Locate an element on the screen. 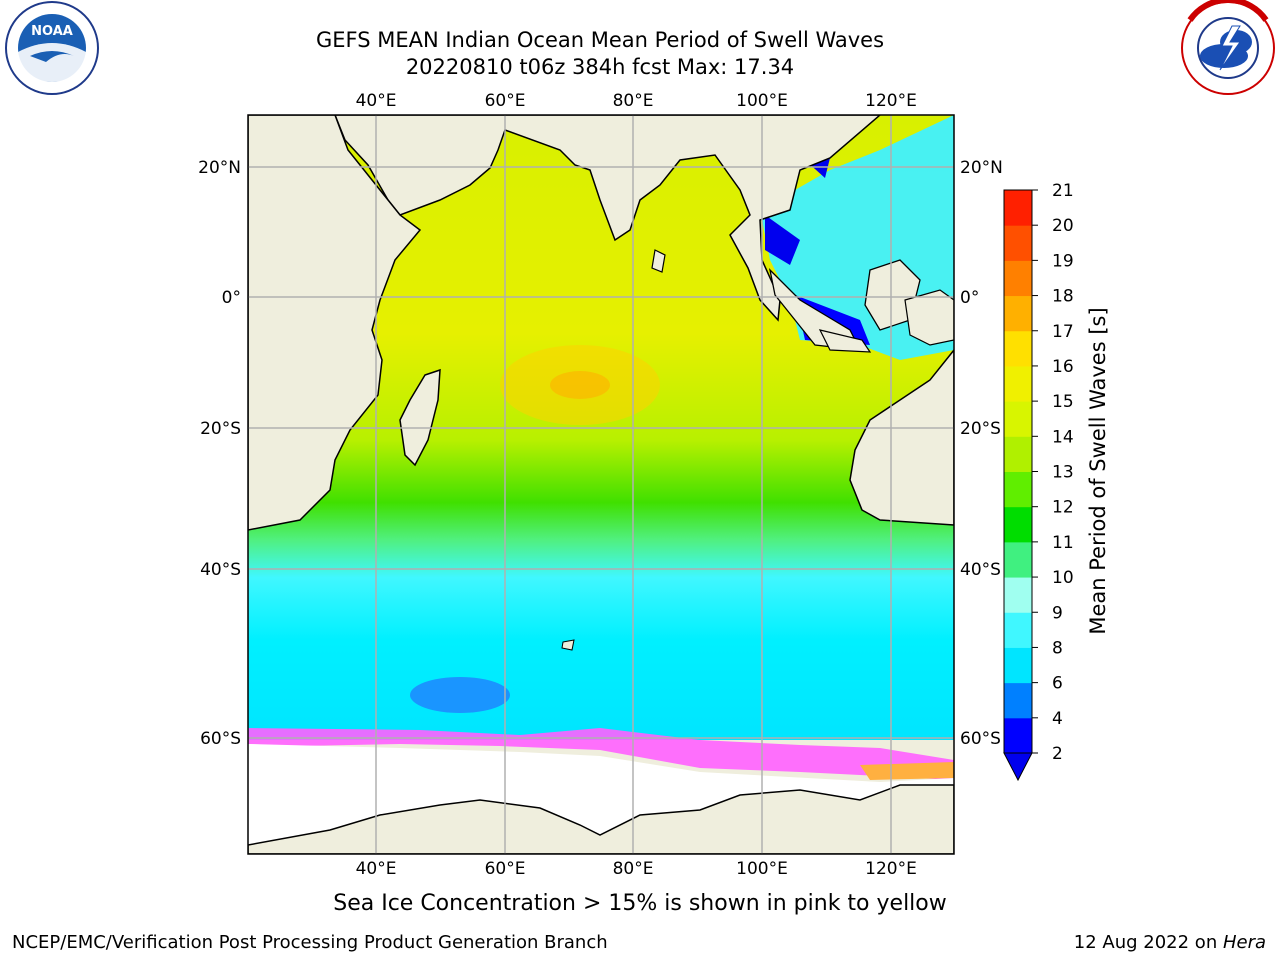 The width and height of the screenshot is (1280, 960). lat-label-right: 60°S is located at coordinates (980, 739).